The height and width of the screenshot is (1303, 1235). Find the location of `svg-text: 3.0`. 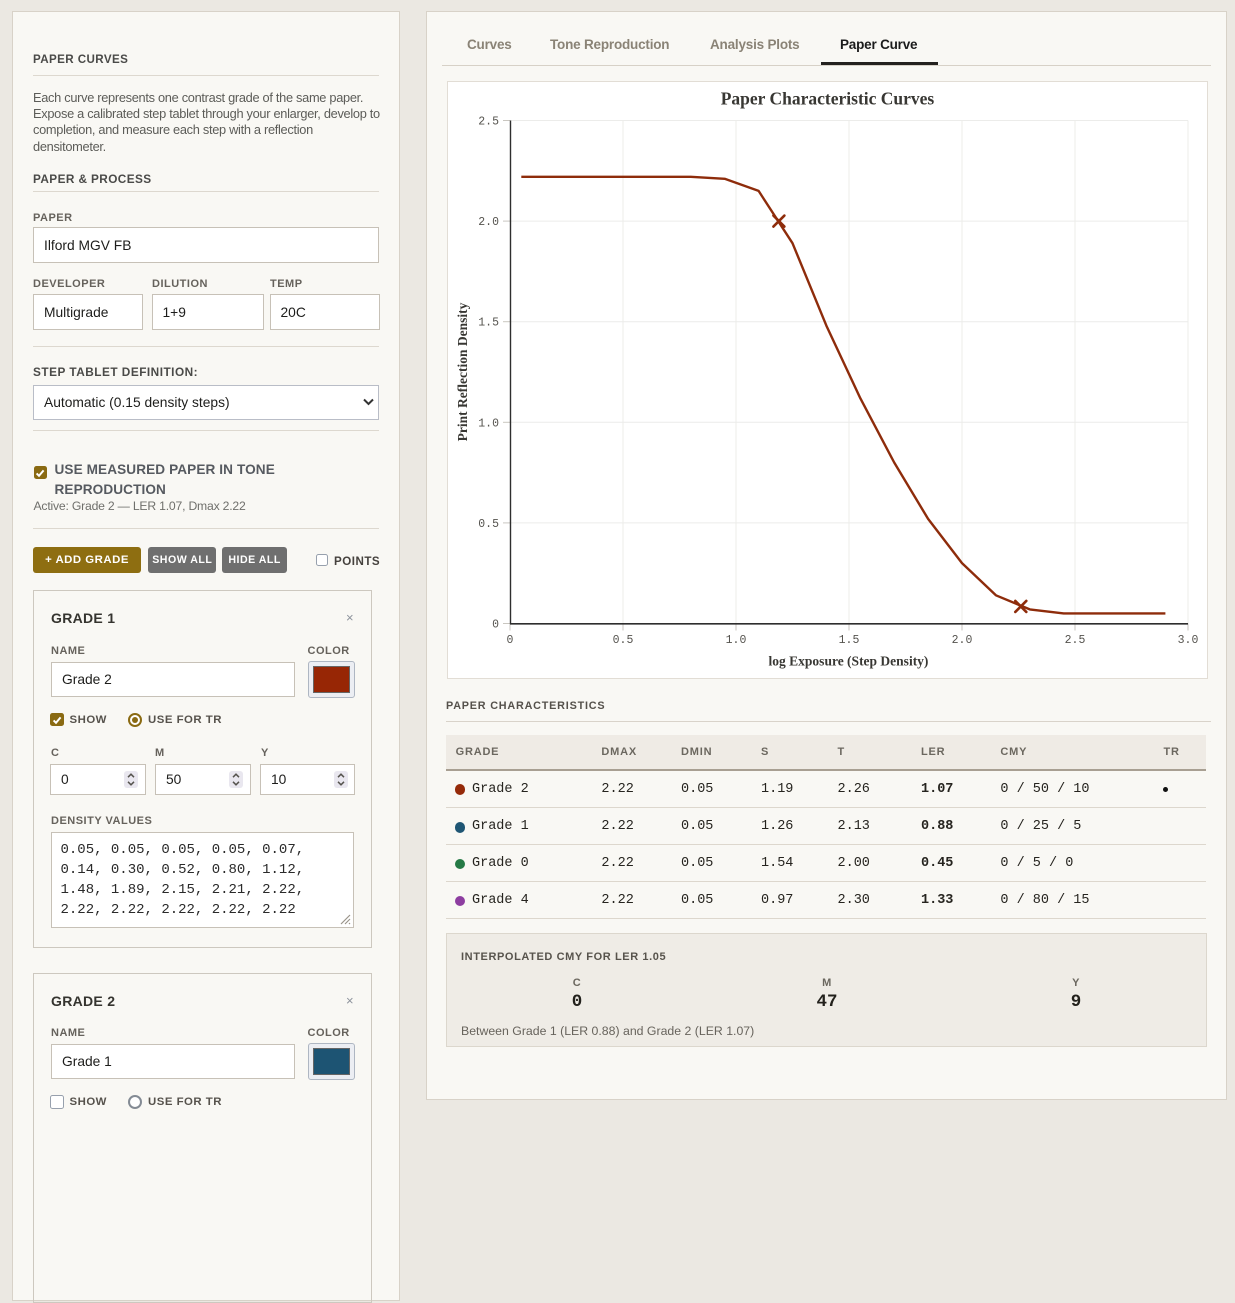

svg-text: 3.0 is located at coordinates (1187, 640).